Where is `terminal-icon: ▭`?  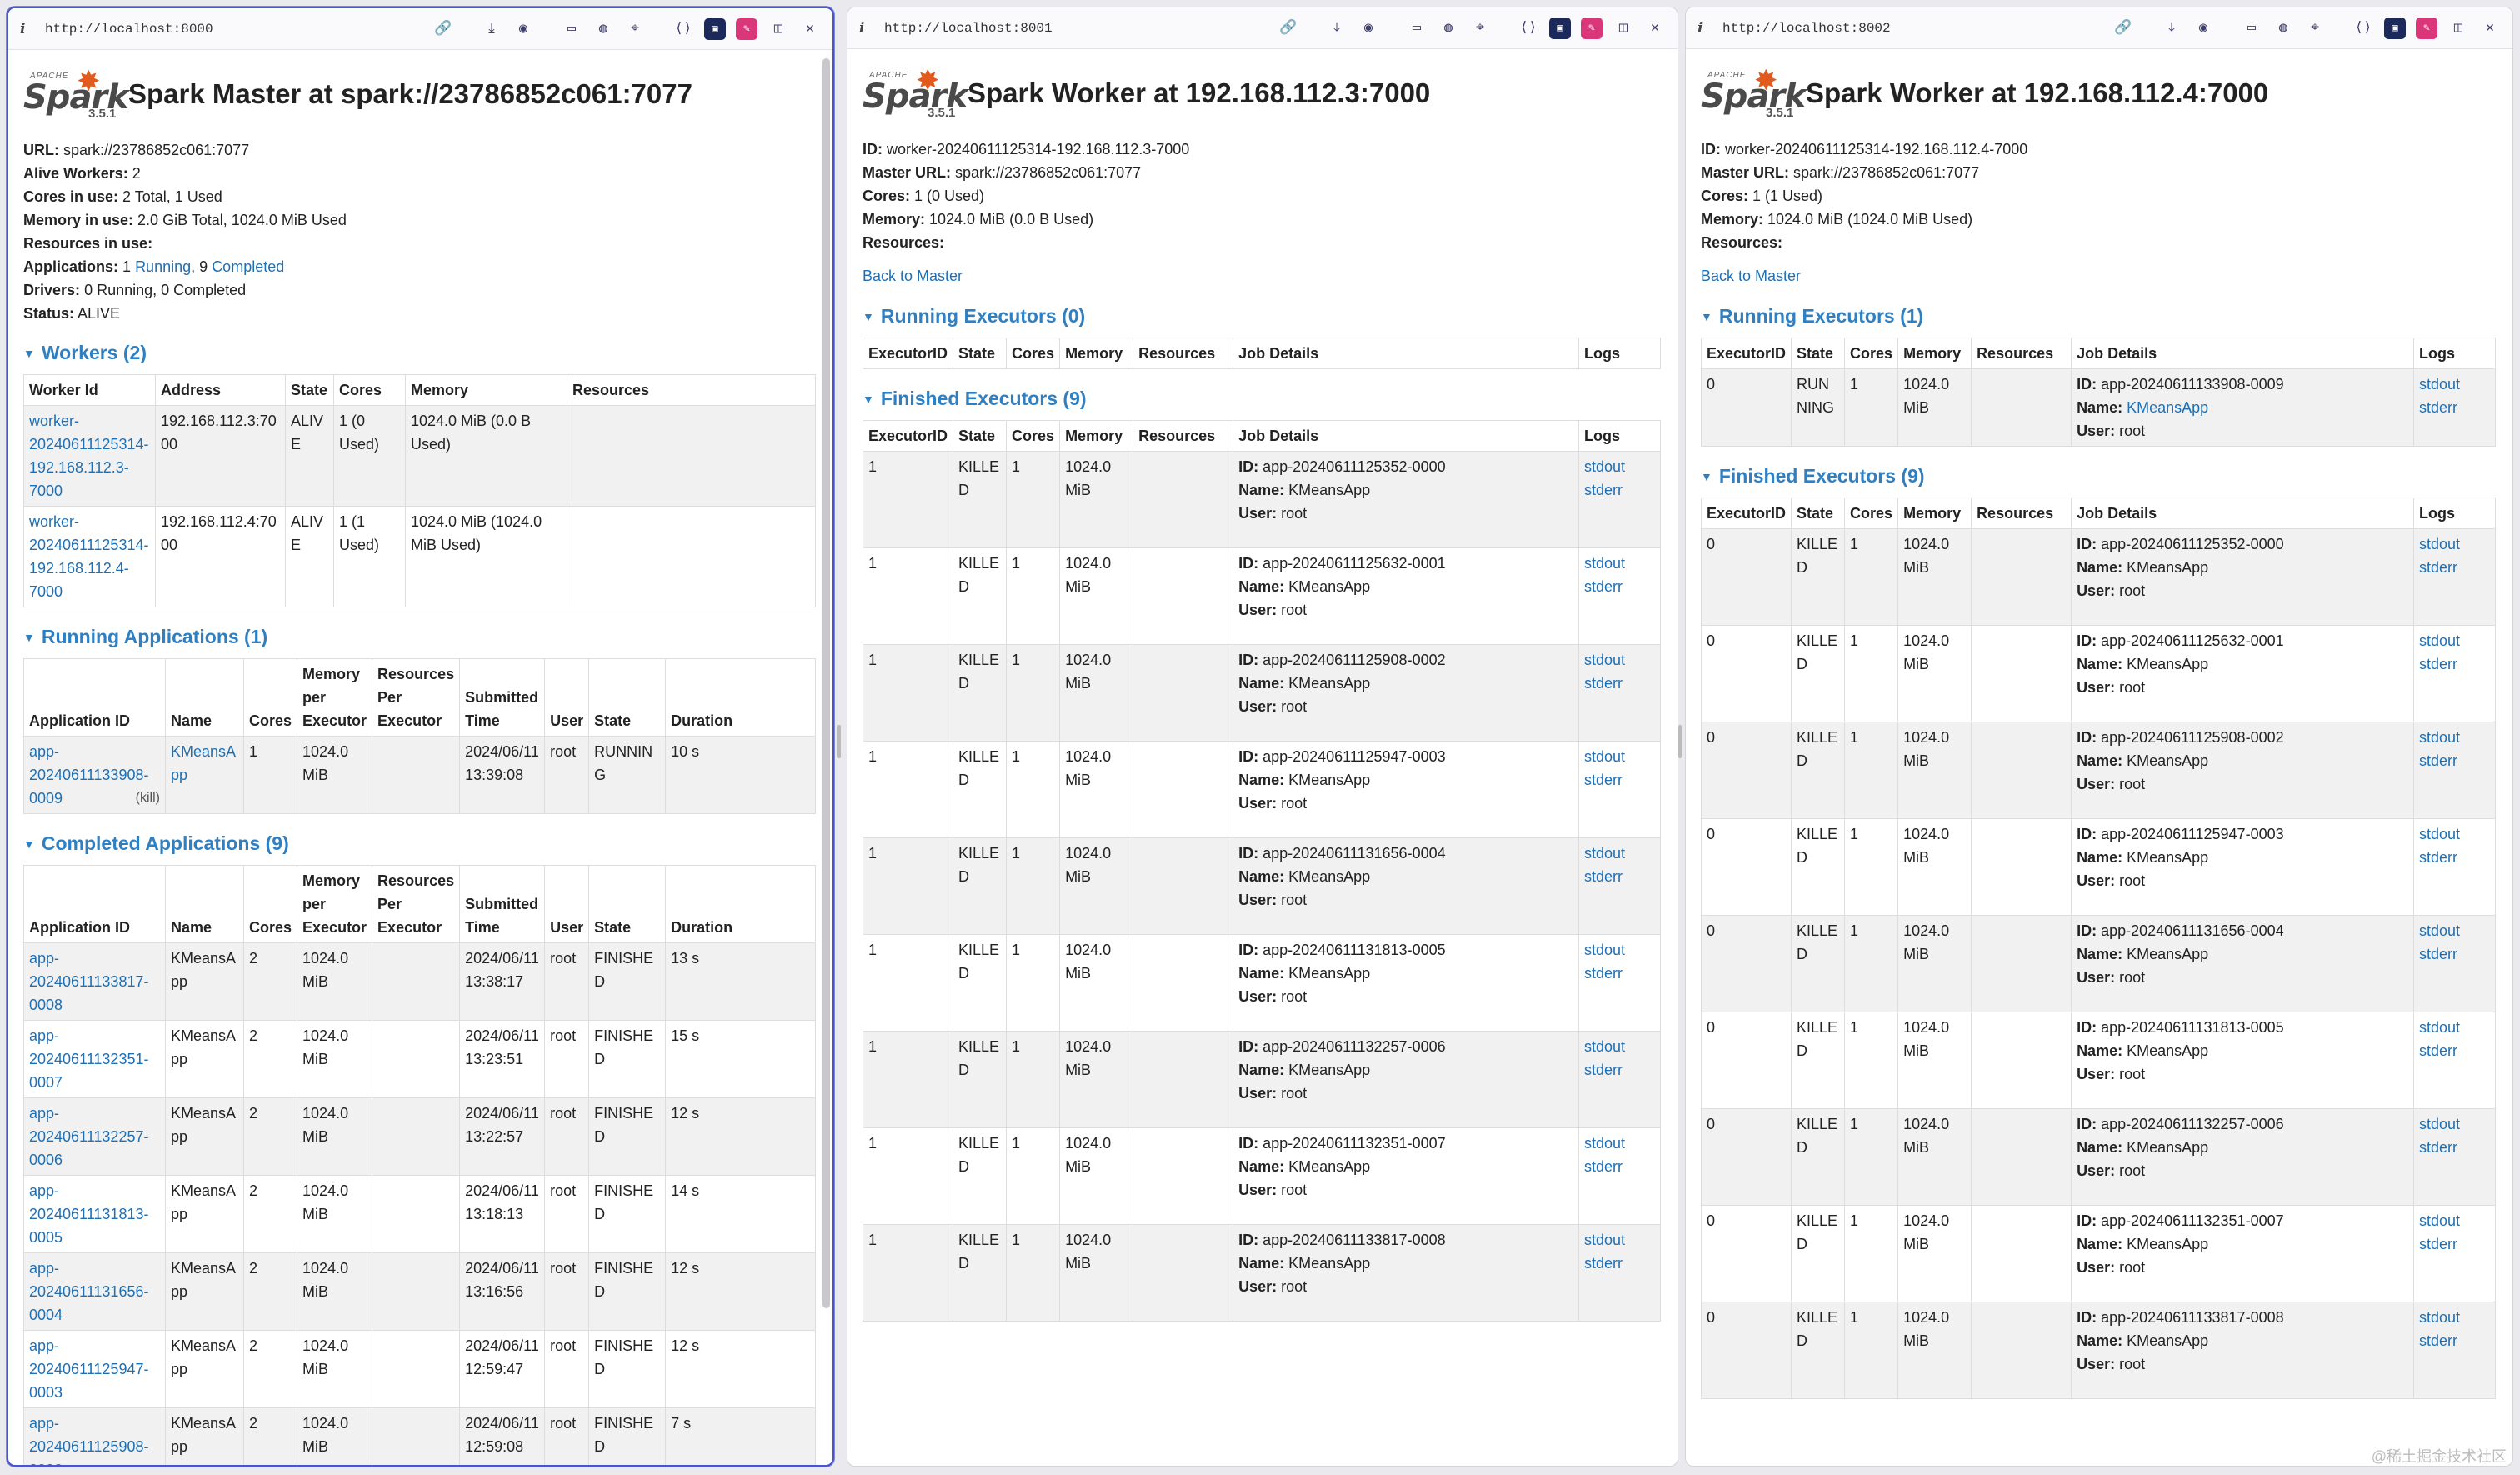 terminal-icon: ▭ is located at coordinates (1417, 29).